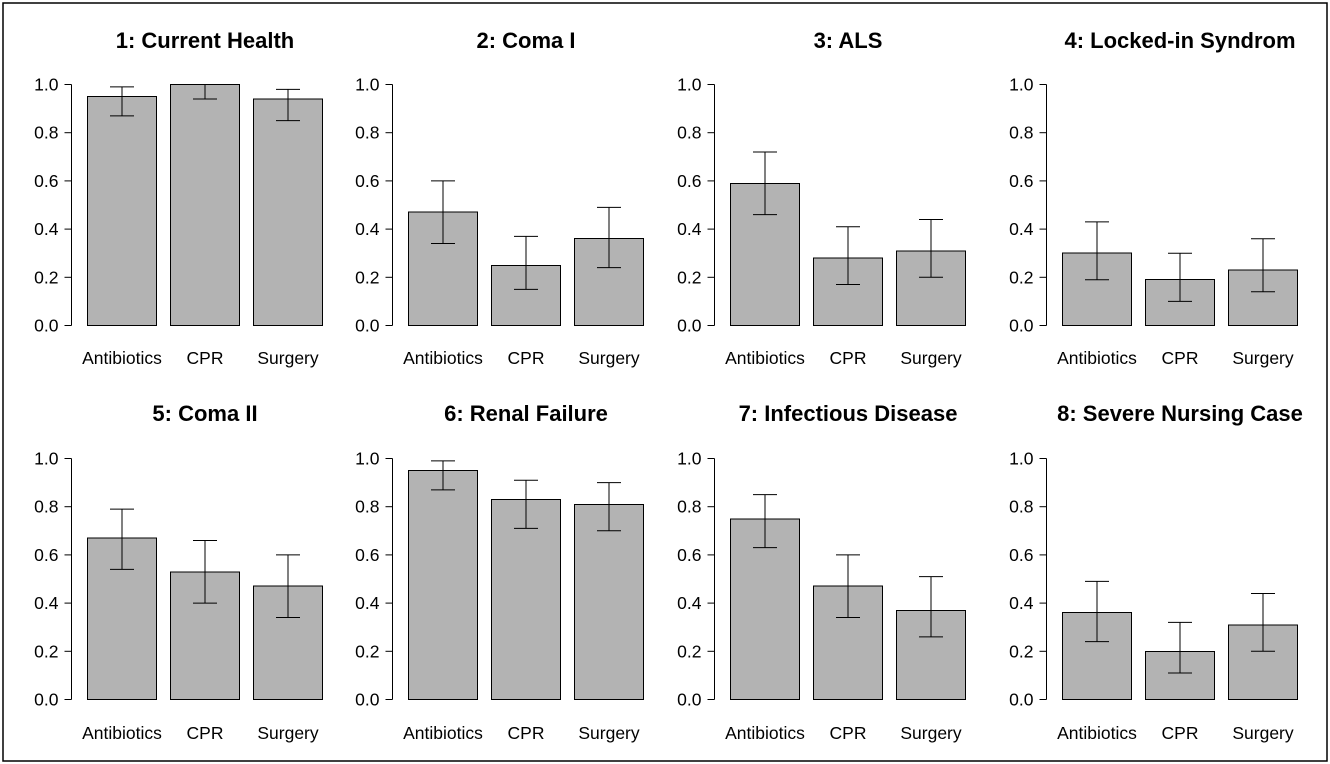 The height and width of the screenshot is (764, 1330). What do you see at coordinates (1179, 40) in the screenshot?
I see `chart-title: 4: Locked-in Syndrom` at bounding box center [1179, 40].